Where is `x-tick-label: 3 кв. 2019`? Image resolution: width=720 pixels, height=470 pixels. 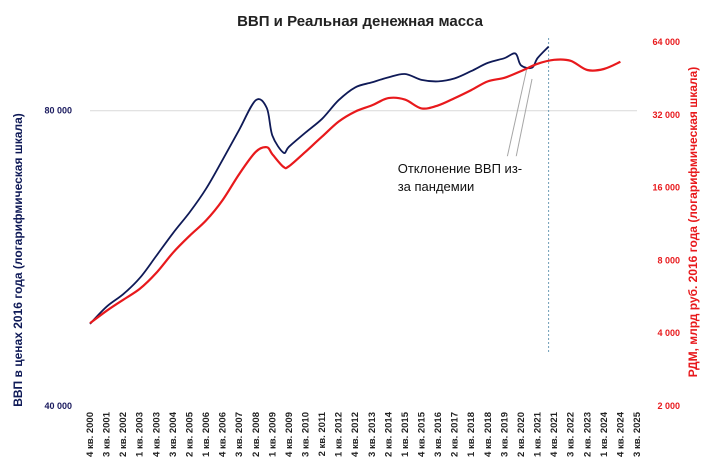 x-tick-label: 3 кв. 2019 is located at coordinates (504, 434).